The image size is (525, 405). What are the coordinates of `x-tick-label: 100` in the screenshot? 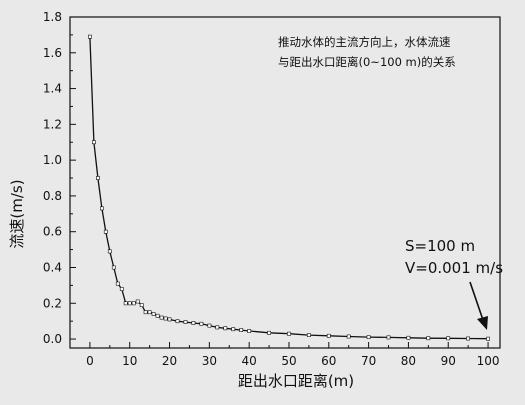 It's located at (488, 361).